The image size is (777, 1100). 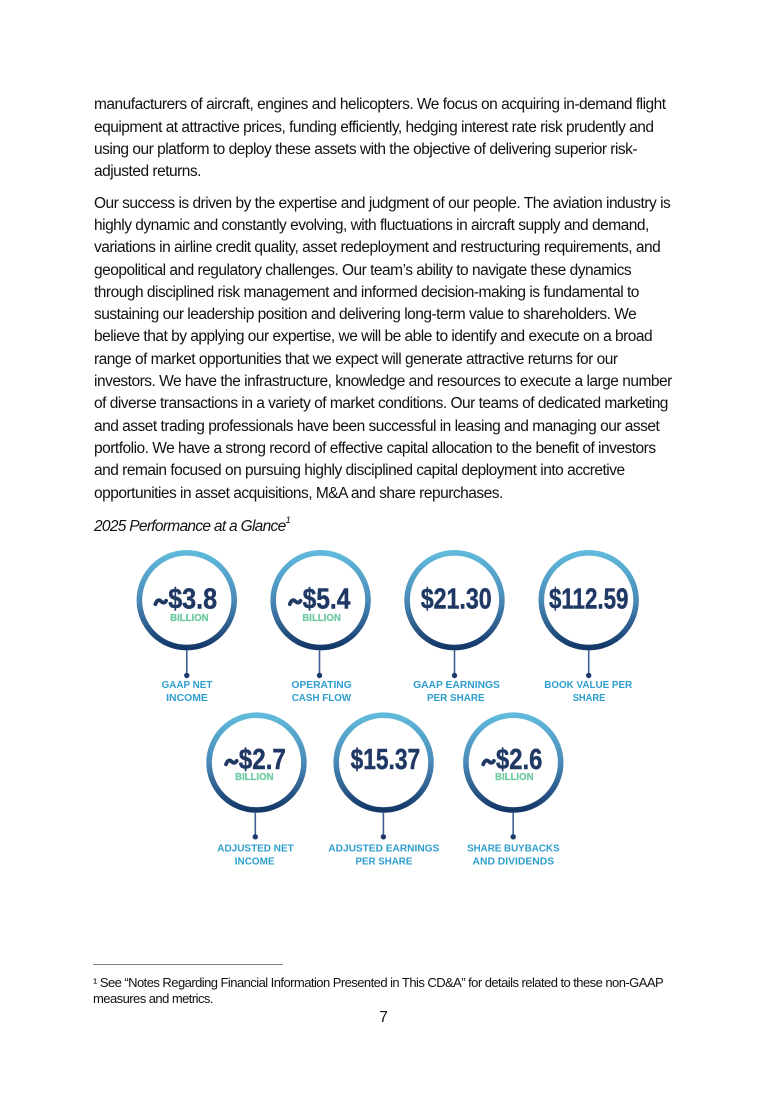 I want to click on svg-text: $3.8, so click(x=192, y=600).